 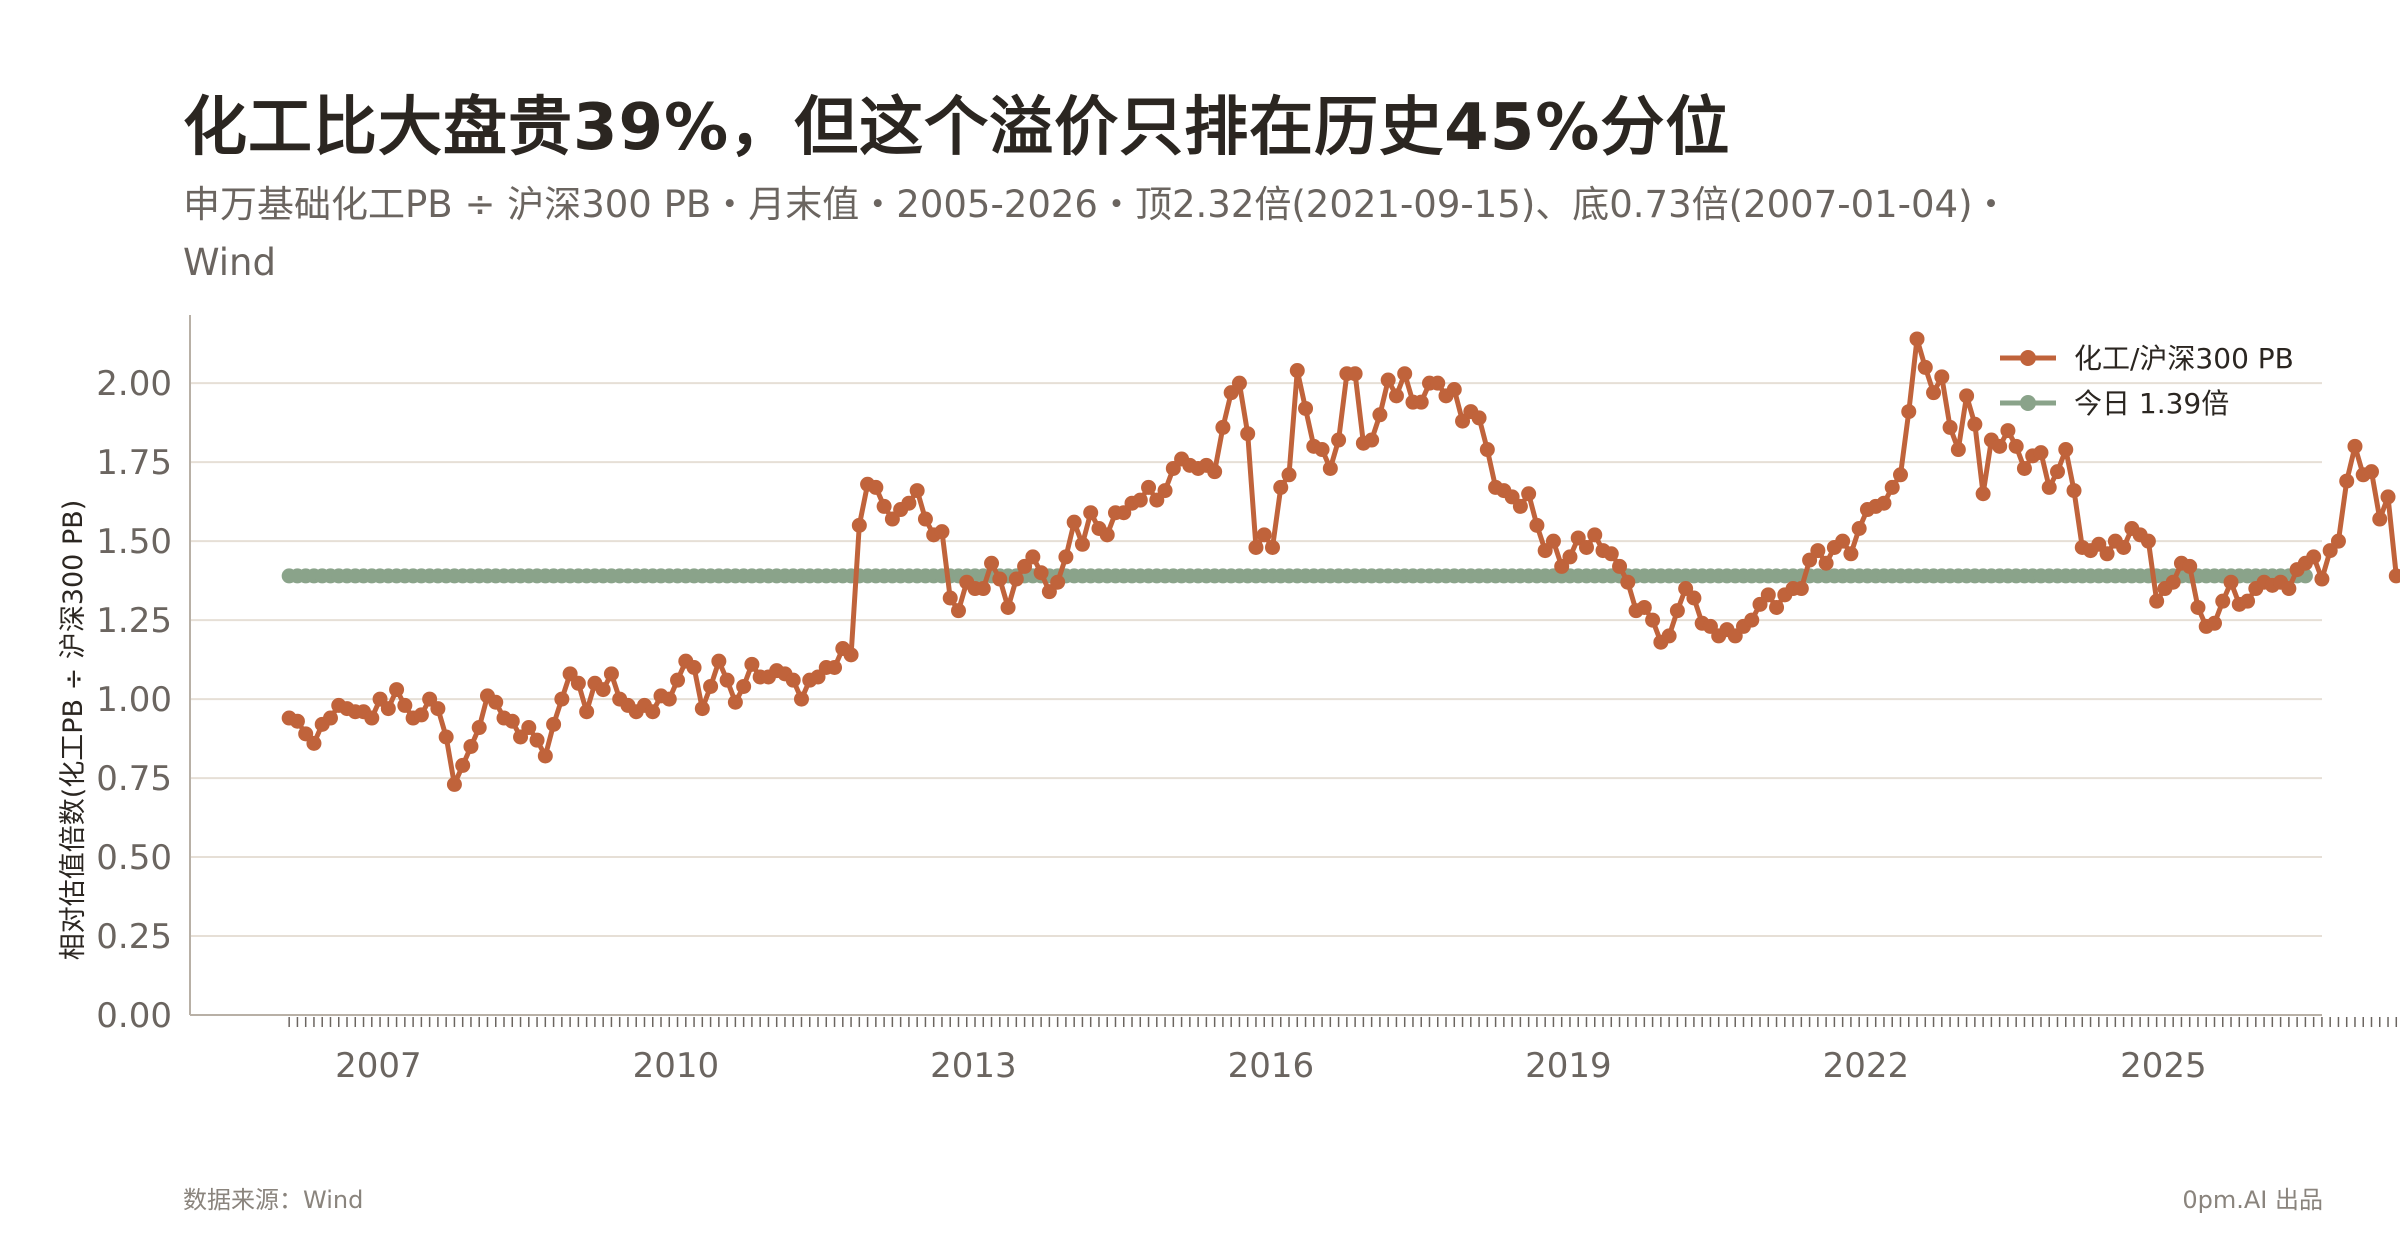 What do you see at coordinates (134, 700) in the screenshot?
I see `y-tick-label: 1.00` at bounding box center [134, 700].